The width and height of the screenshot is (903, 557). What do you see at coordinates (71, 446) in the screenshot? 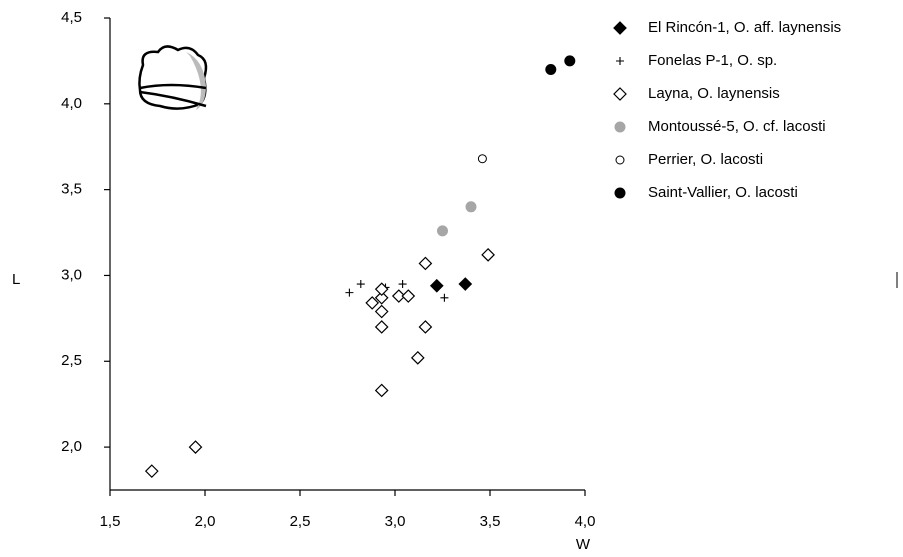
I see `y-tick-label: 2,0` at bounding box center [71, 446].